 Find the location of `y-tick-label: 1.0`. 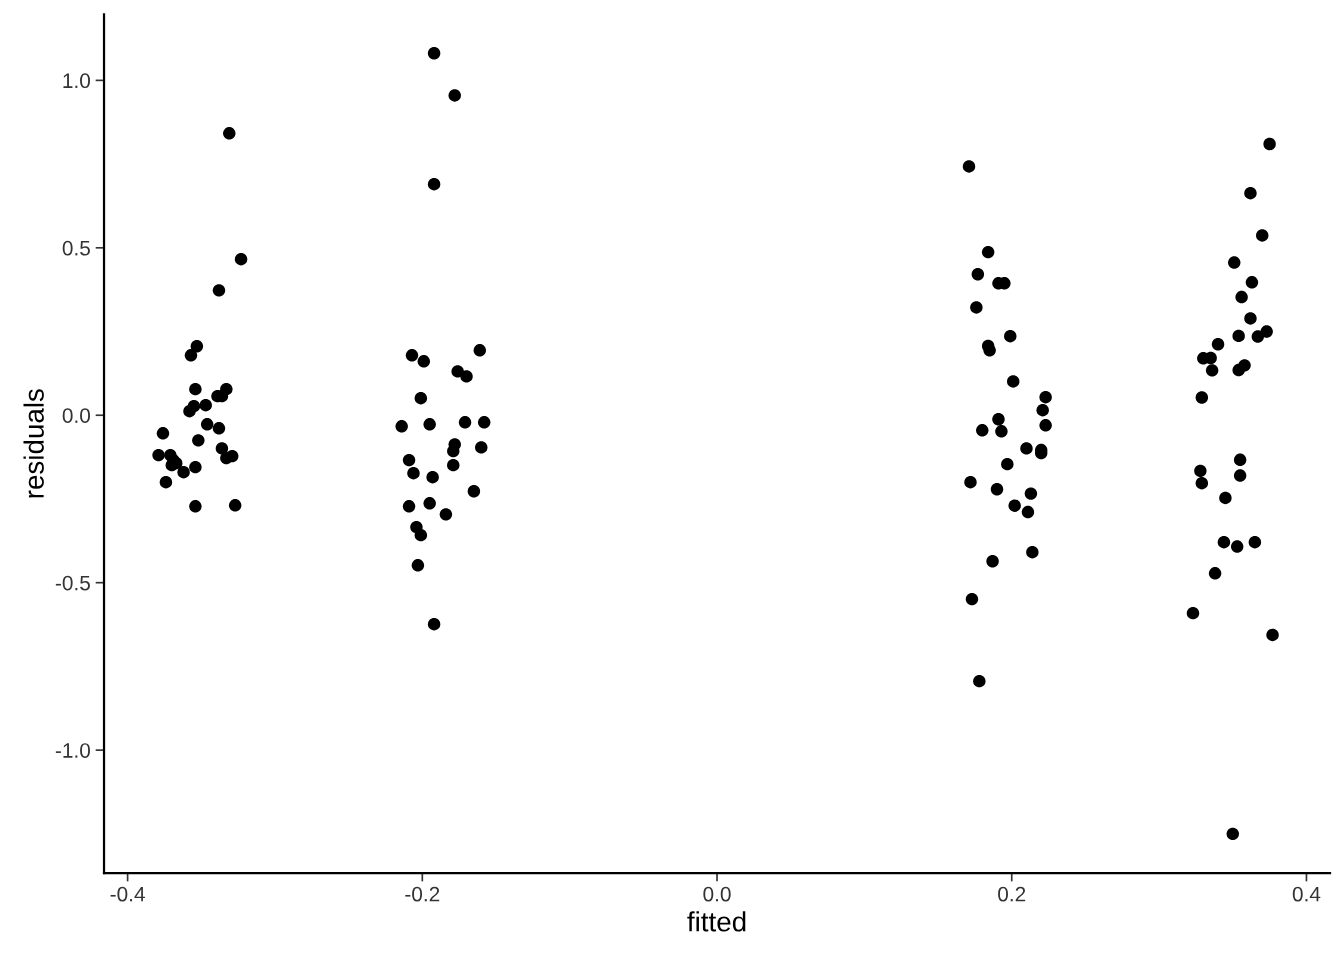

y-tick-label: 1.0 is located at coordinates (77, 81).